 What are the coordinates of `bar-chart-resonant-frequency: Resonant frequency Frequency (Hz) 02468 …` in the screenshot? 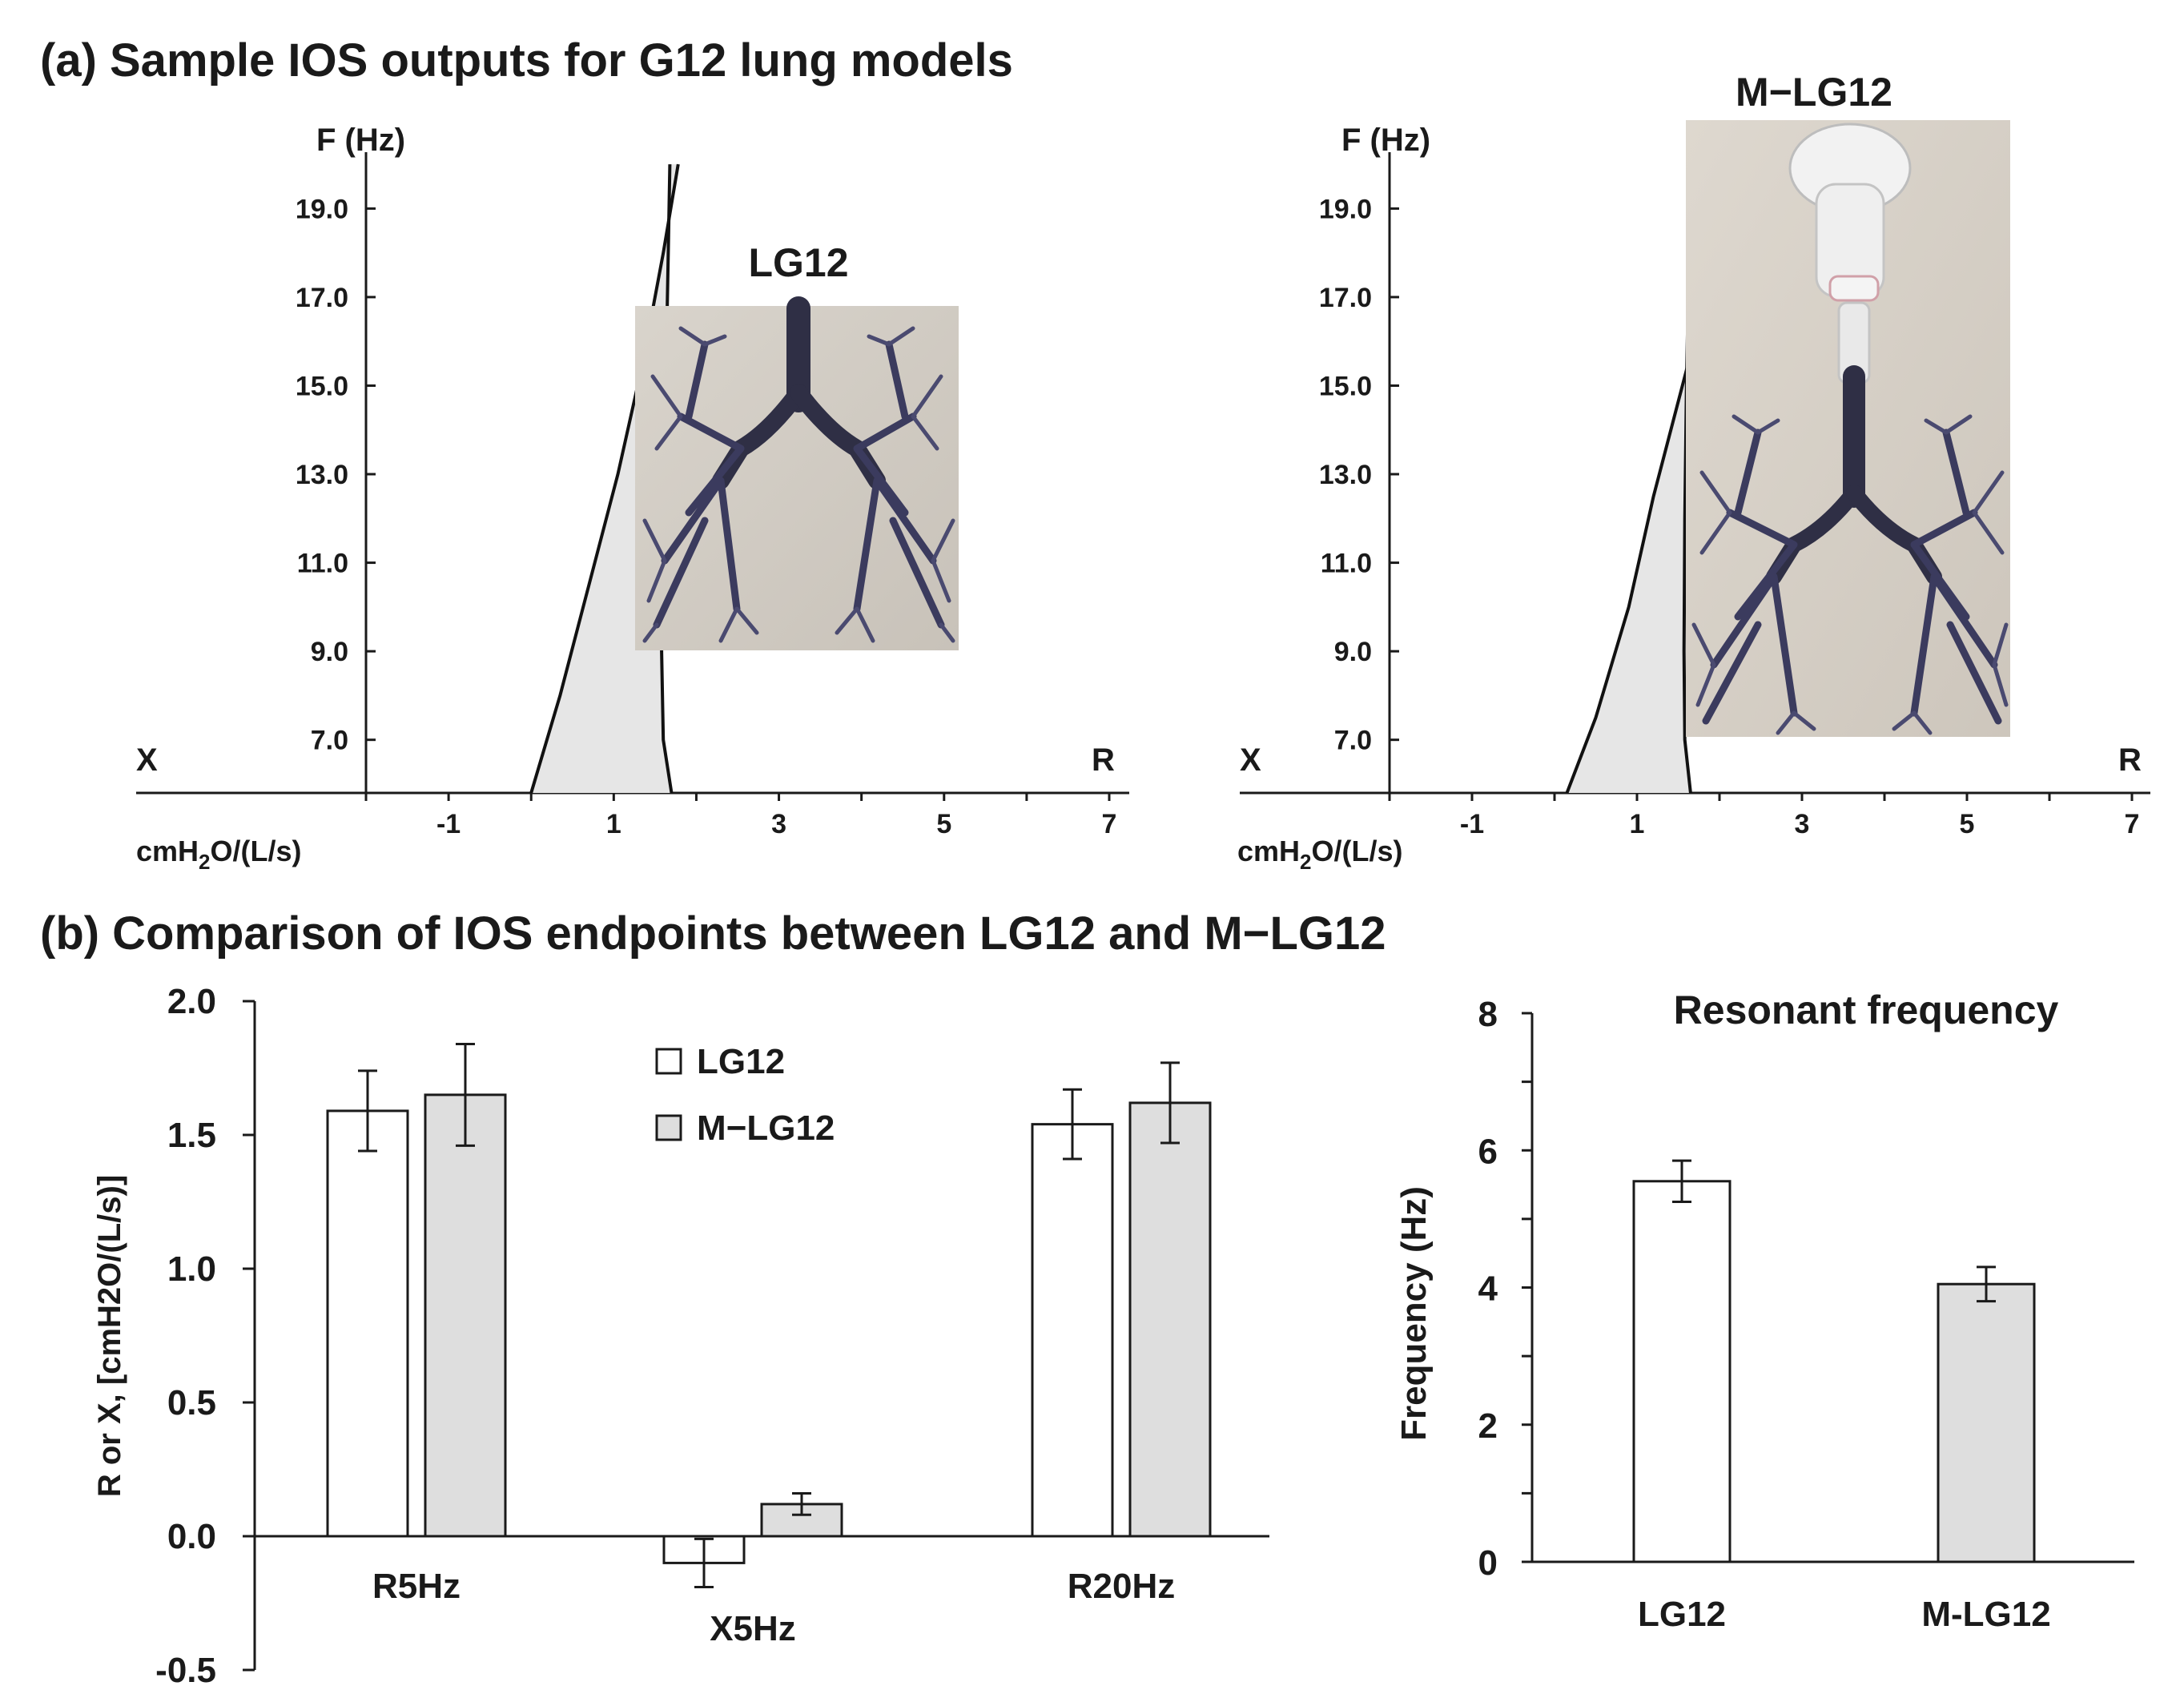 It's located at (1764, 1311).